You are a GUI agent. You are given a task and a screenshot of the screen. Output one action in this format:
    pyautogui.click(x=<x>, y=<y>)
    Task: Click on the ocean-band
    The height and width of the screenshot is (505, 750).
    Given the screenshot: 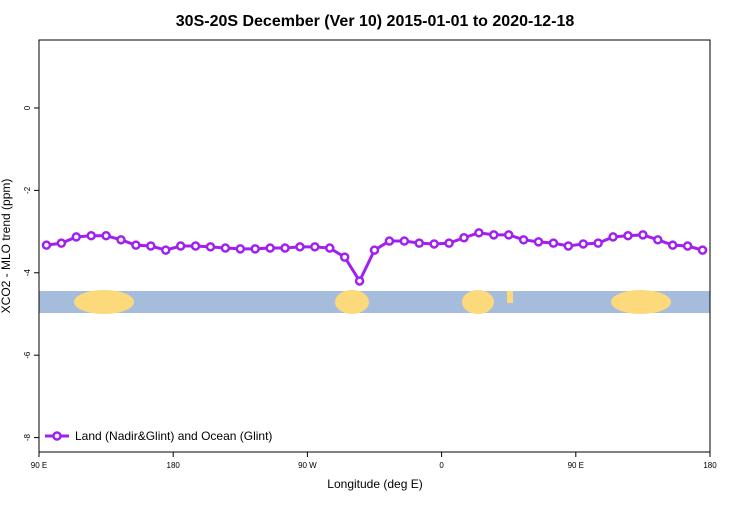 What is the action you would take?
    pyautogui.click(x=374, y=302)
    